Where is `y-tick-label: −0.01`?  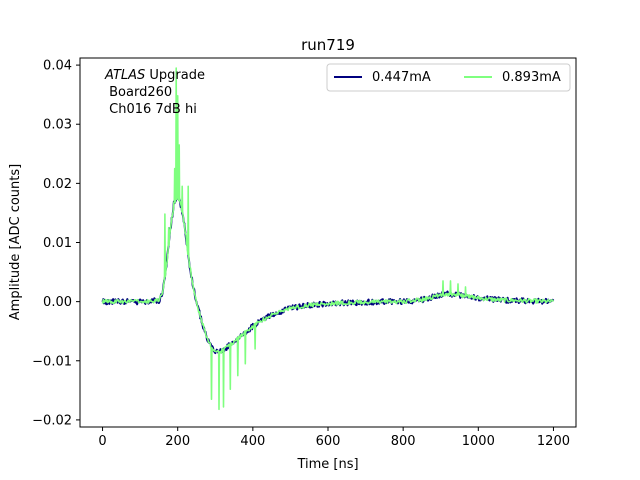 y-tick-label: −0.01 is located at coordinates (52, 361).